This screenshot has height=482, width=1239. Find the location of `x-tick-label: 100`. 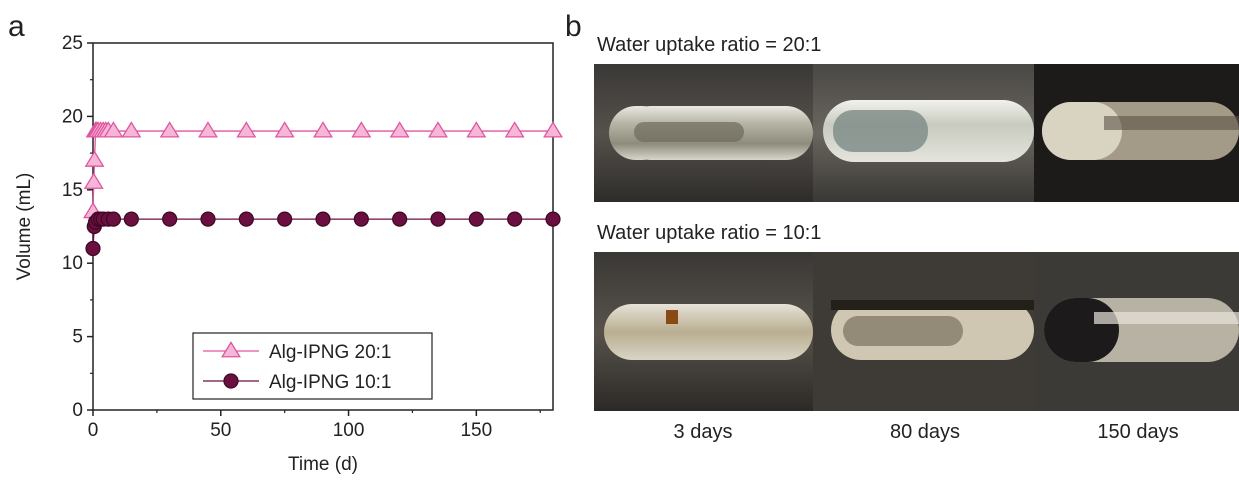

x-tick-label: 100 is located at coordinates (349, 430).